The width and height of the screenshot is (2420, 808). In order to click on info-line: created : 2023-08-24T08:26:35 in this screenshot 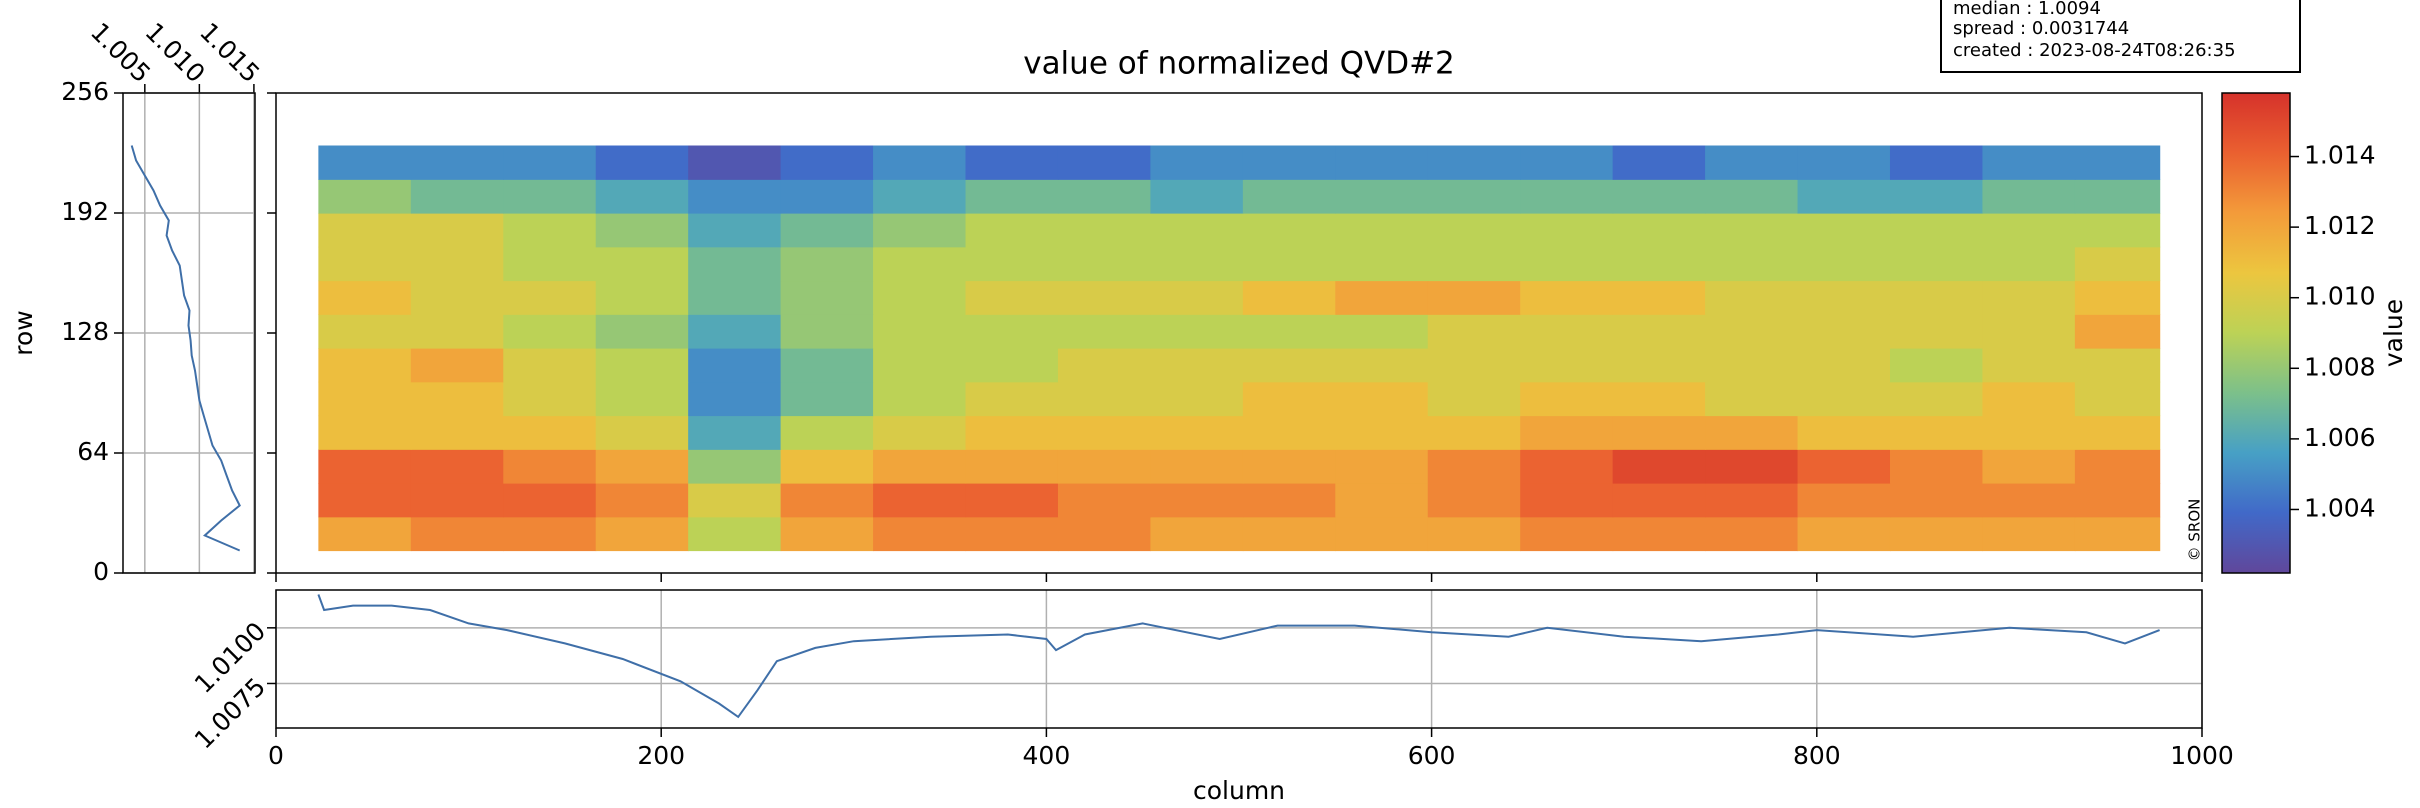, I will do `click(2094, 50)`.